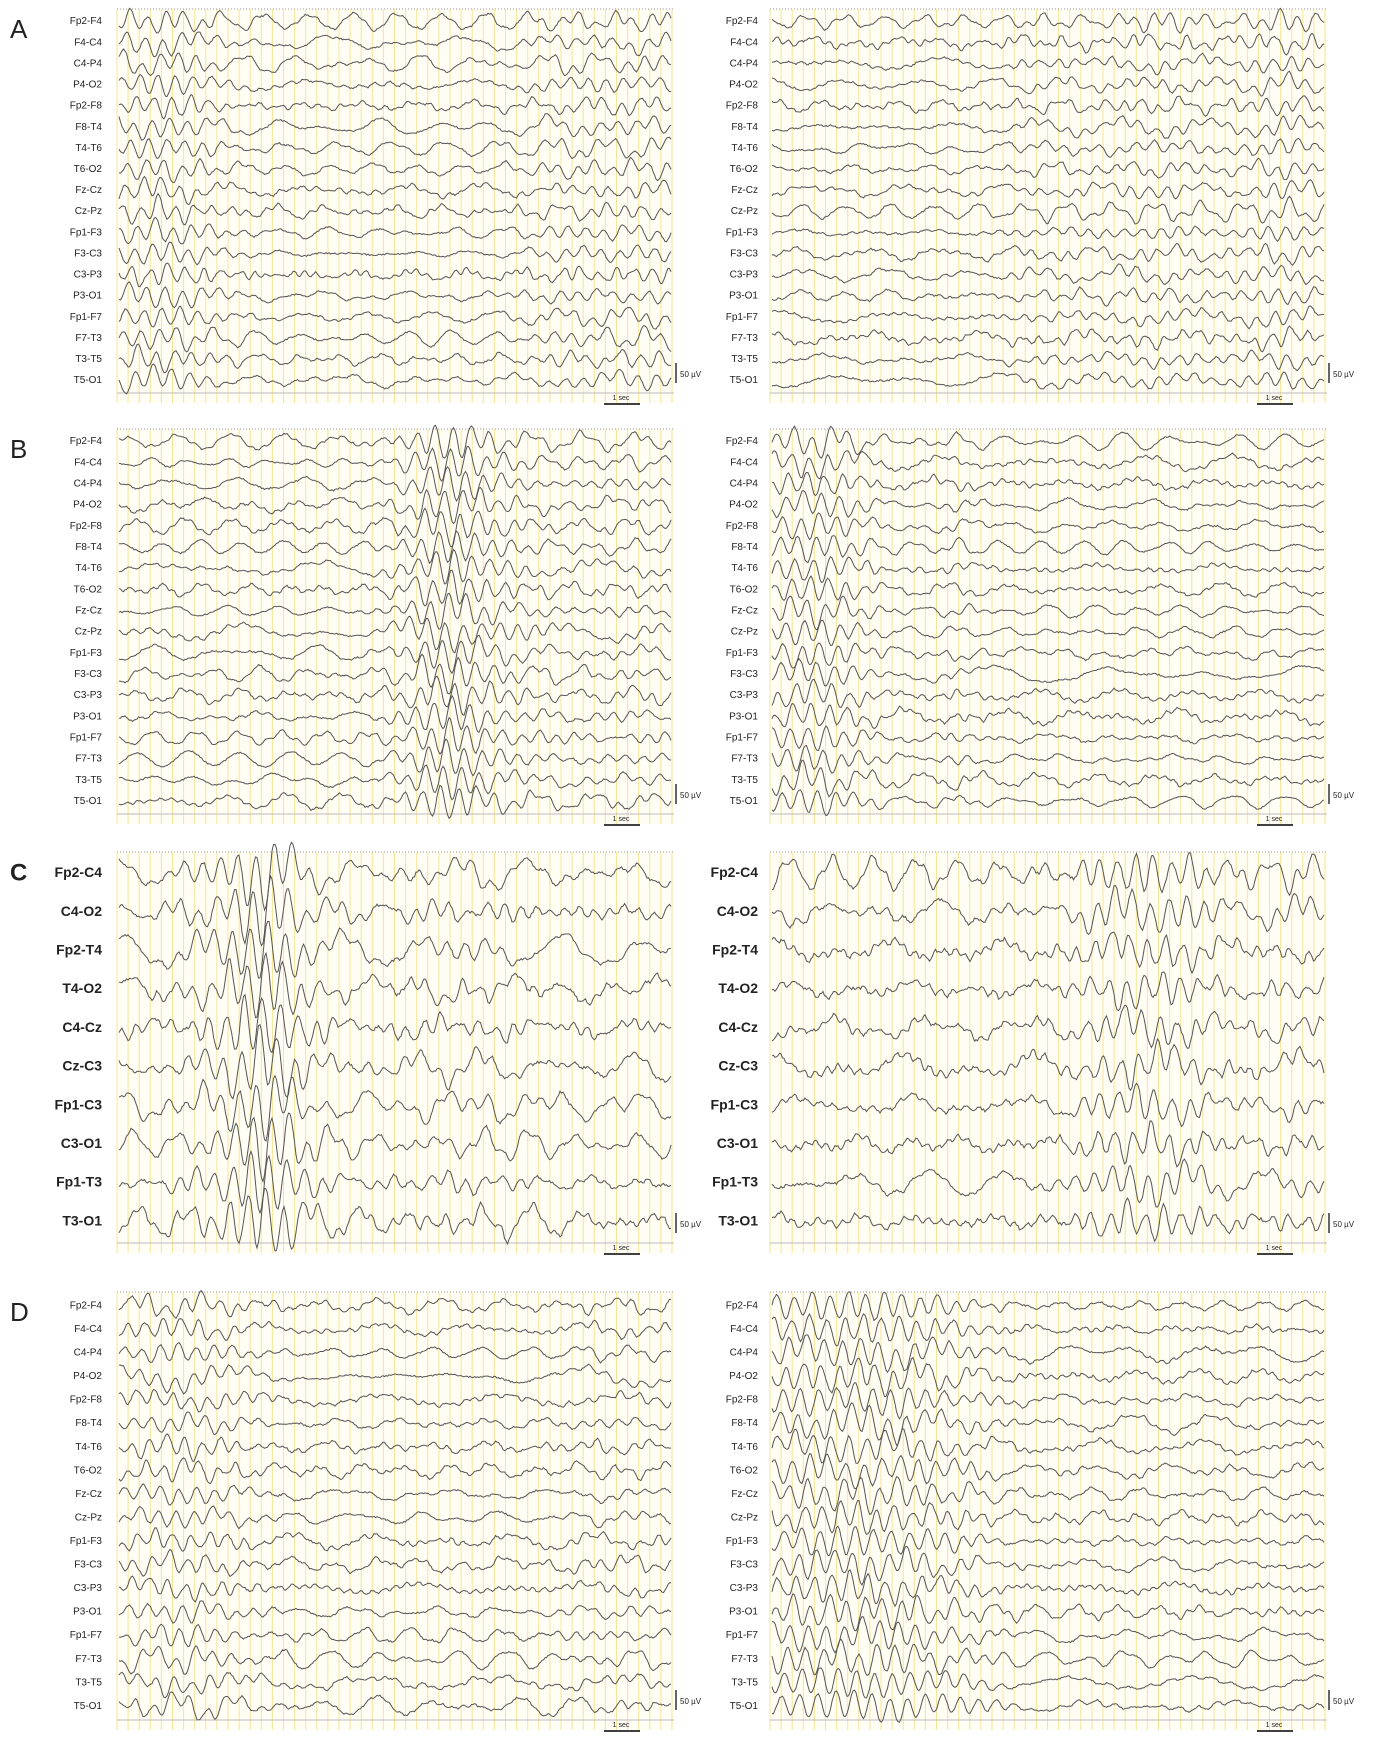 The image size is (1381, 1750). What do you see at coordinates (79, 1182) in the screenshot?
I see `channel-label: Fp1-T3` at bounding box center [79, 1182].